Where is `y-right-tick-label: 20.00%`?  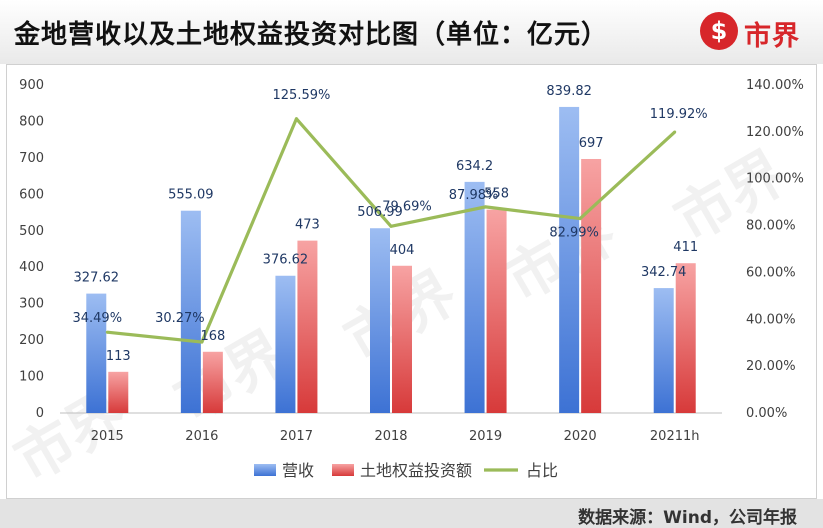
y-right-tick-label: 20.00% is located at coordinates (771, 366).